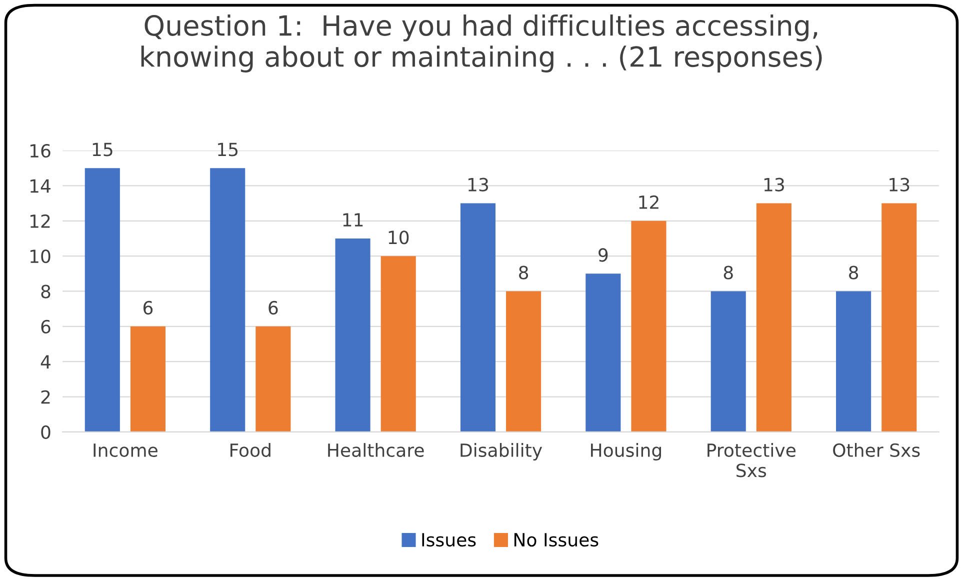  Describe the element at coordinates (45, 361) in the screenshot. I see `y-tick-label: 4` at that location.